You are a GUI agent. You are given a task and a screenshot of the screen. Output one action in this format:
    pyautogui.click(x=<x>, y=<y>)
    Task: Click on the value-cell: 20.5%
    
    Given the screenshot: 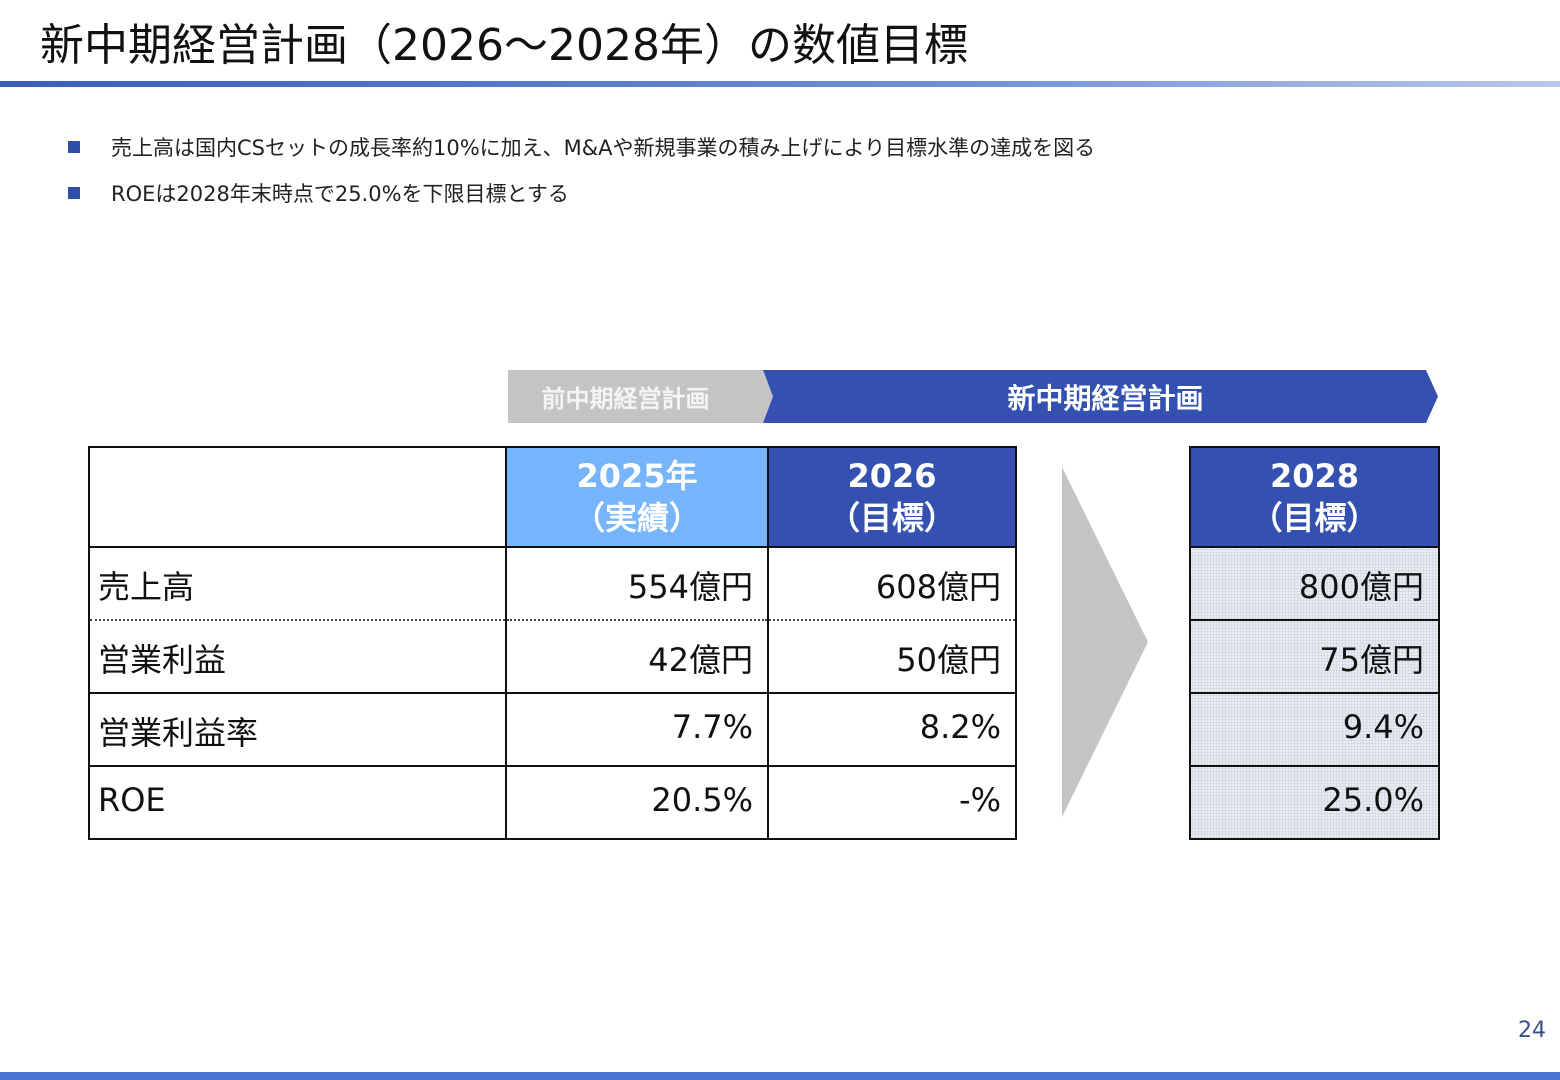 What is the action you would take?
    pyautogui.click(x=637, y=802)
    